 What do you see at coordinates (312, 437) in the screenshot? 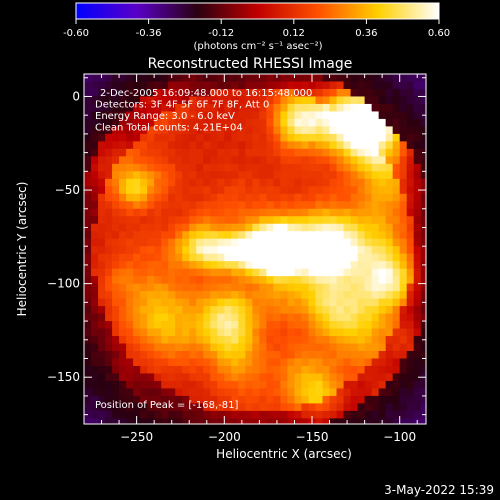
I see `x-tick-label: −150` at bounding box center [312, 437].